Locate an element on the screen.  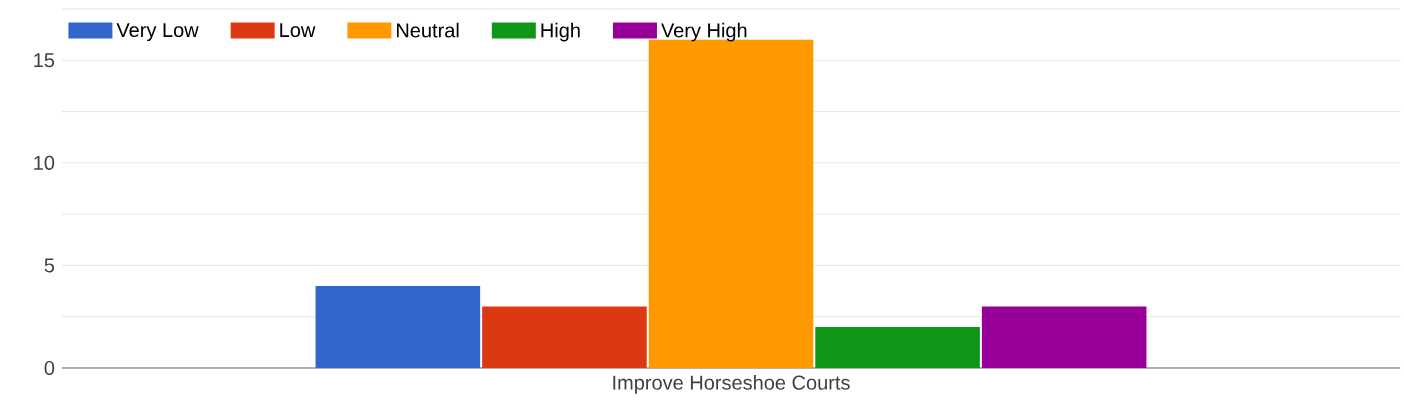
legend-label: Very High is located at coordinates (704, 32).